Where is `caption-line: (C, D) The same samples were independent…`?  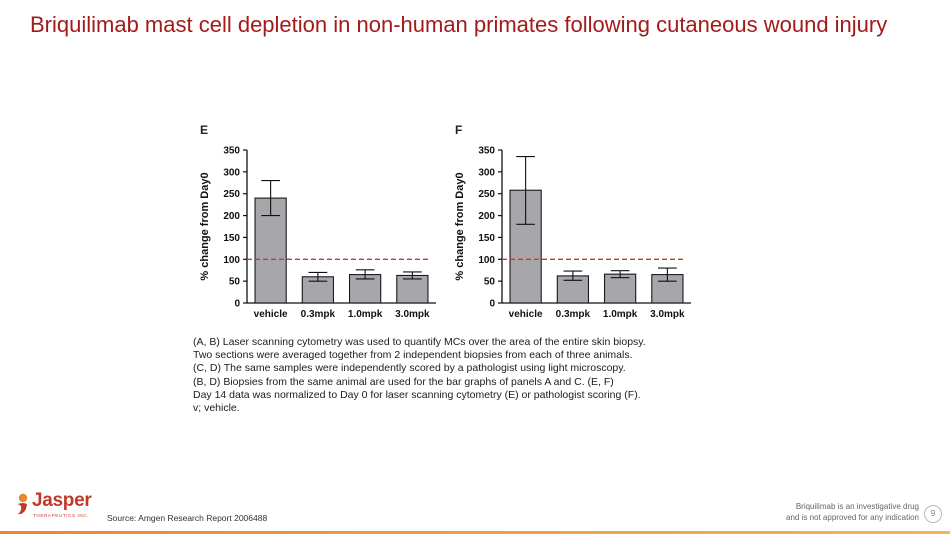
caption-line: (C, D) The same samples were independent… is located at coordinates (409, 368).